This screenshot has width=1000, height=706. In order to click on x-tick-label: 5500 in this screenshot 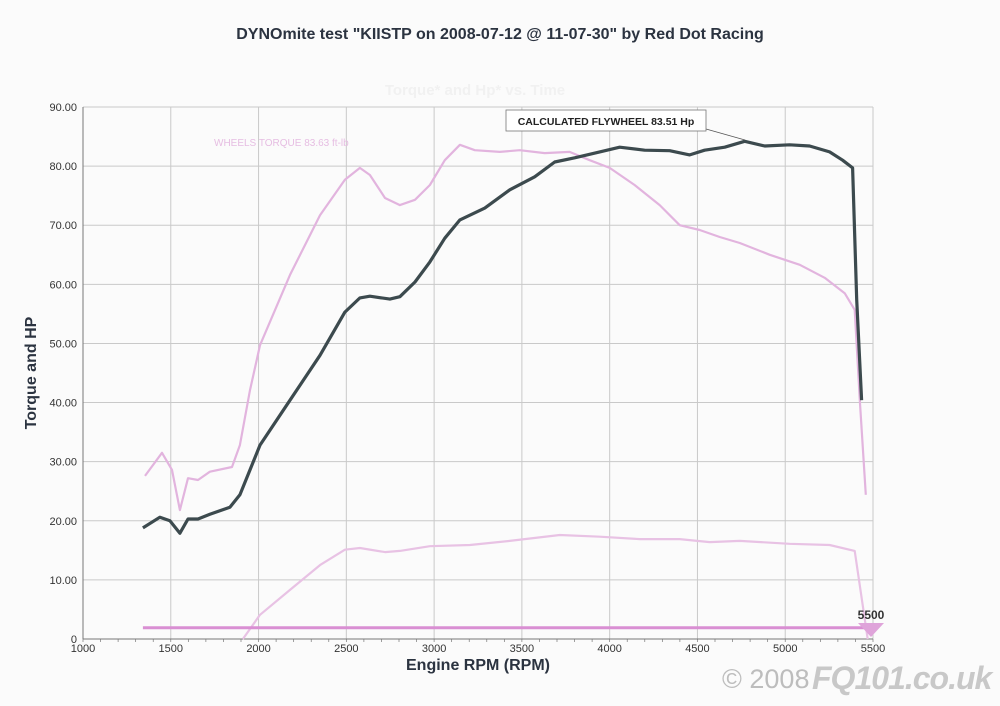, I will do `click(873, 649)`.